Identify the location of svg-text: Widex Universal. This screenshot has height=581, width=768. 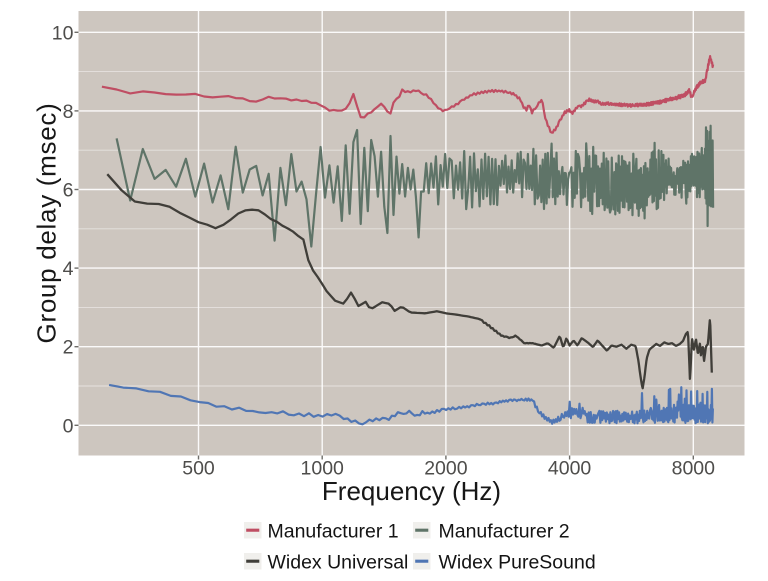
(338, 563).